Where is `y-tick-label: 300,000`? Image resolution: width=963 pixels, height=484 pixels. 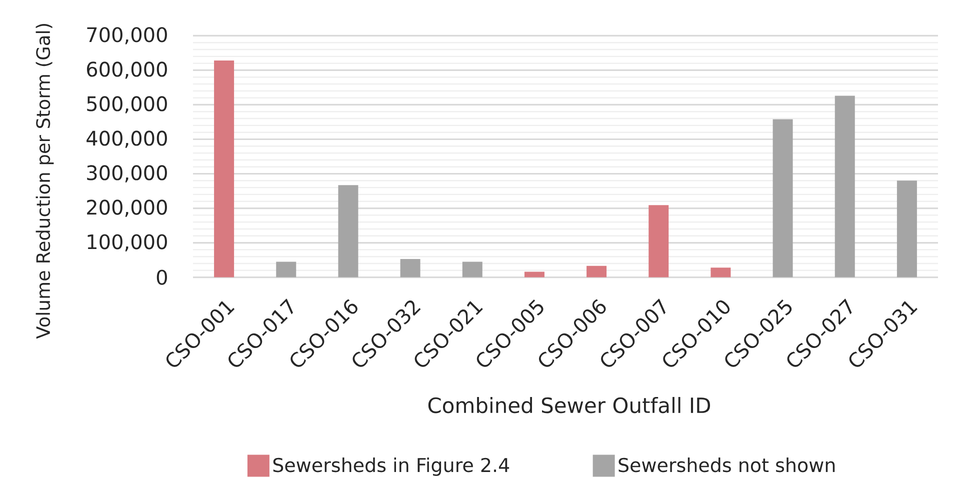 y-tick-label: 300,000 is located at coordinates (127, 173).